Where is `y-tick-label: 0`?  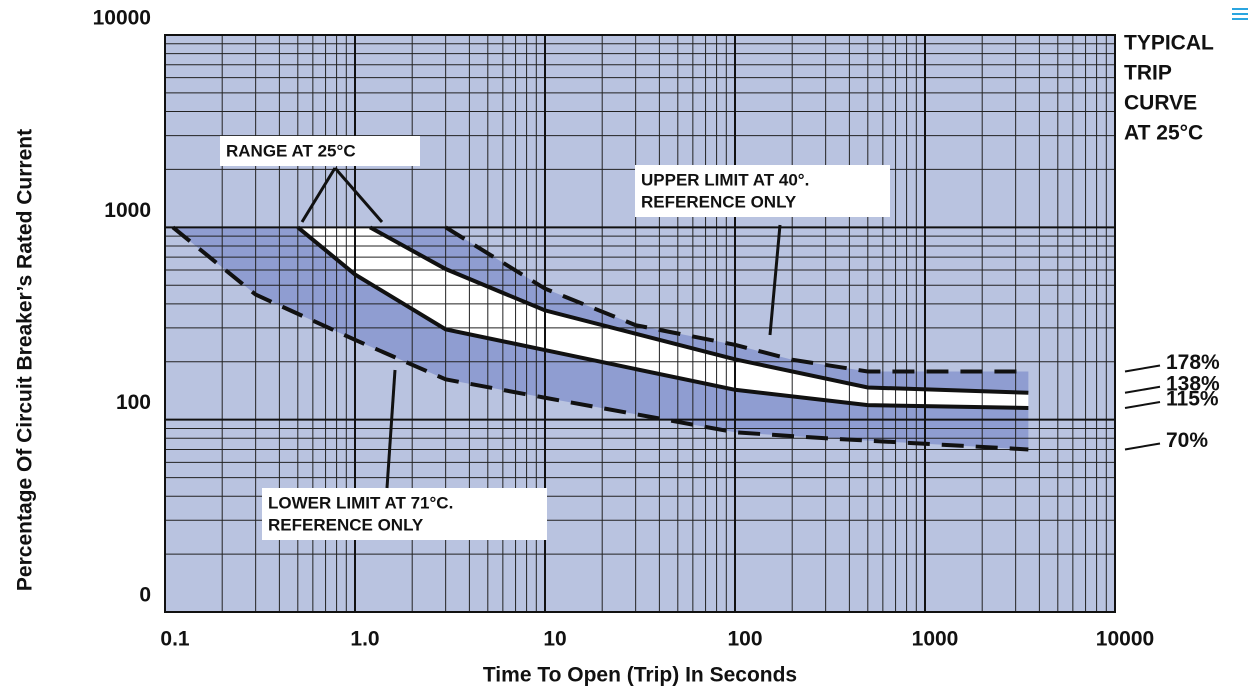 y-tick-label: 0 is located at coordinates (145, 595).